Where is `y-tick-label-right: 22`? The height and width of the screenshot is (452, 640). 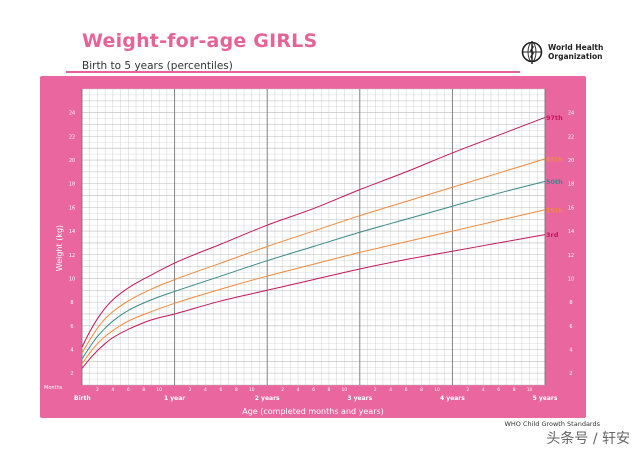 y-tick-label-right: 22 is located at coordinates (571, 137).